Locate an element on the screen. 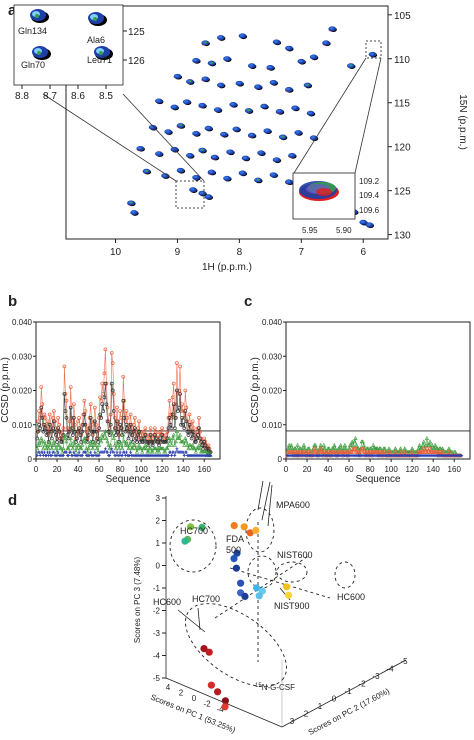 The image size is (474, 740). spectrum-peaks is located at coordinates (252, 127).